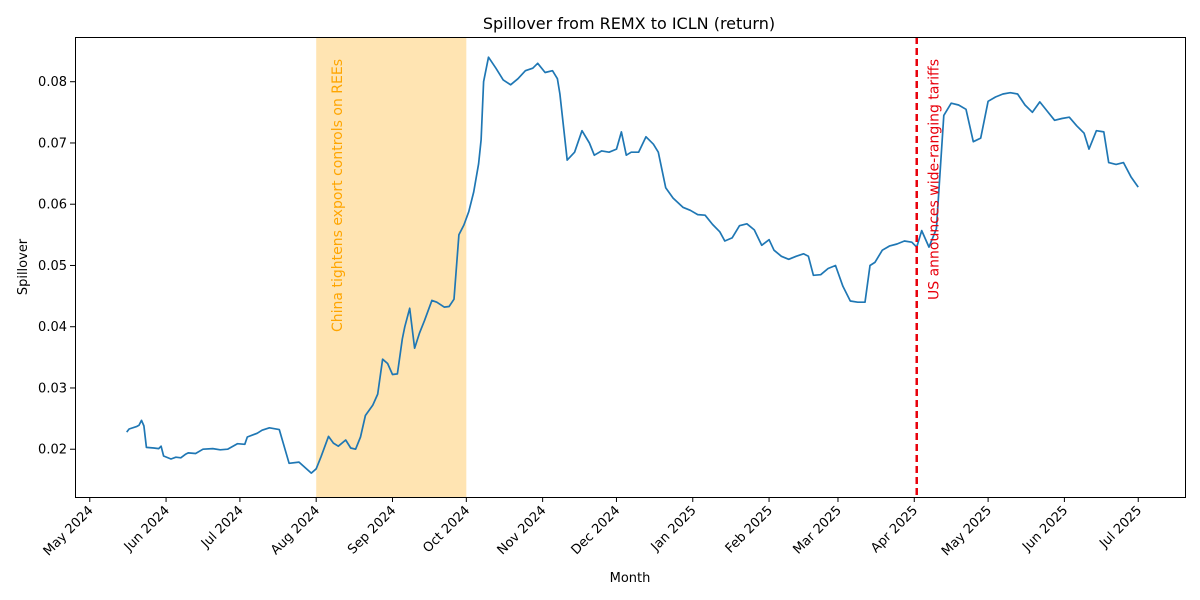  What do you see at coordinates (1120, 527) in the screenshot?
I see `x-tick-label: Jul 2025` at bounding box center [1120, 527].